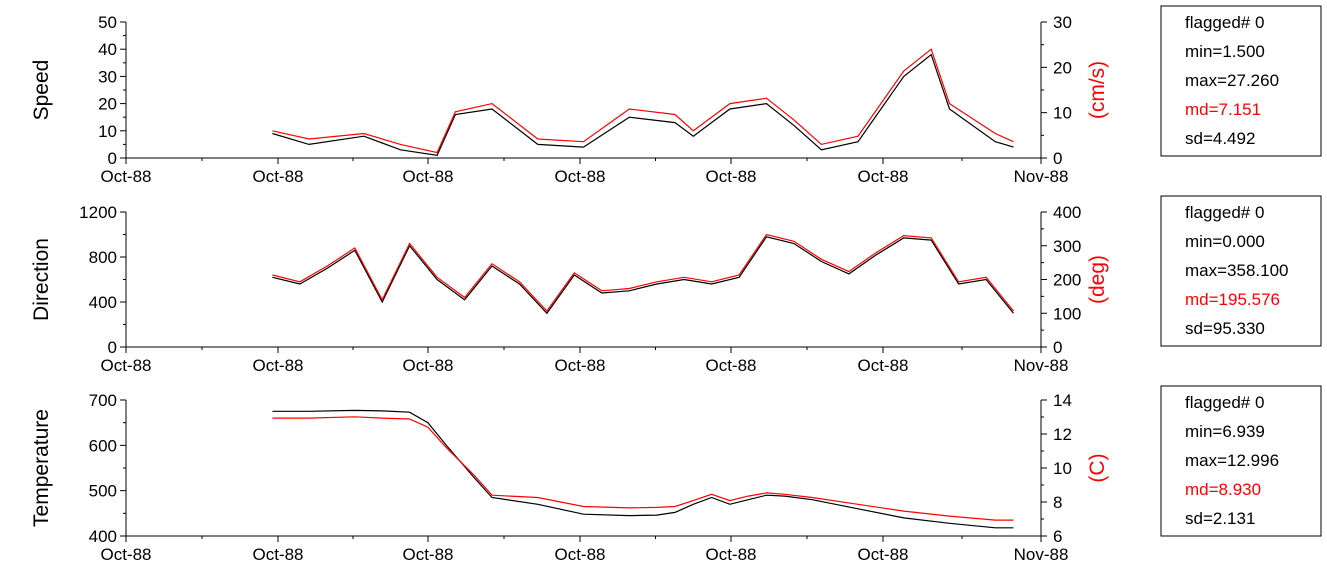 The width and height of the screenshot is (1327, 576). What do you see at coordinates (1225, 241) in the screenshot?
I see `stats-min: min=0.000` at bounding box center [1225, 241].